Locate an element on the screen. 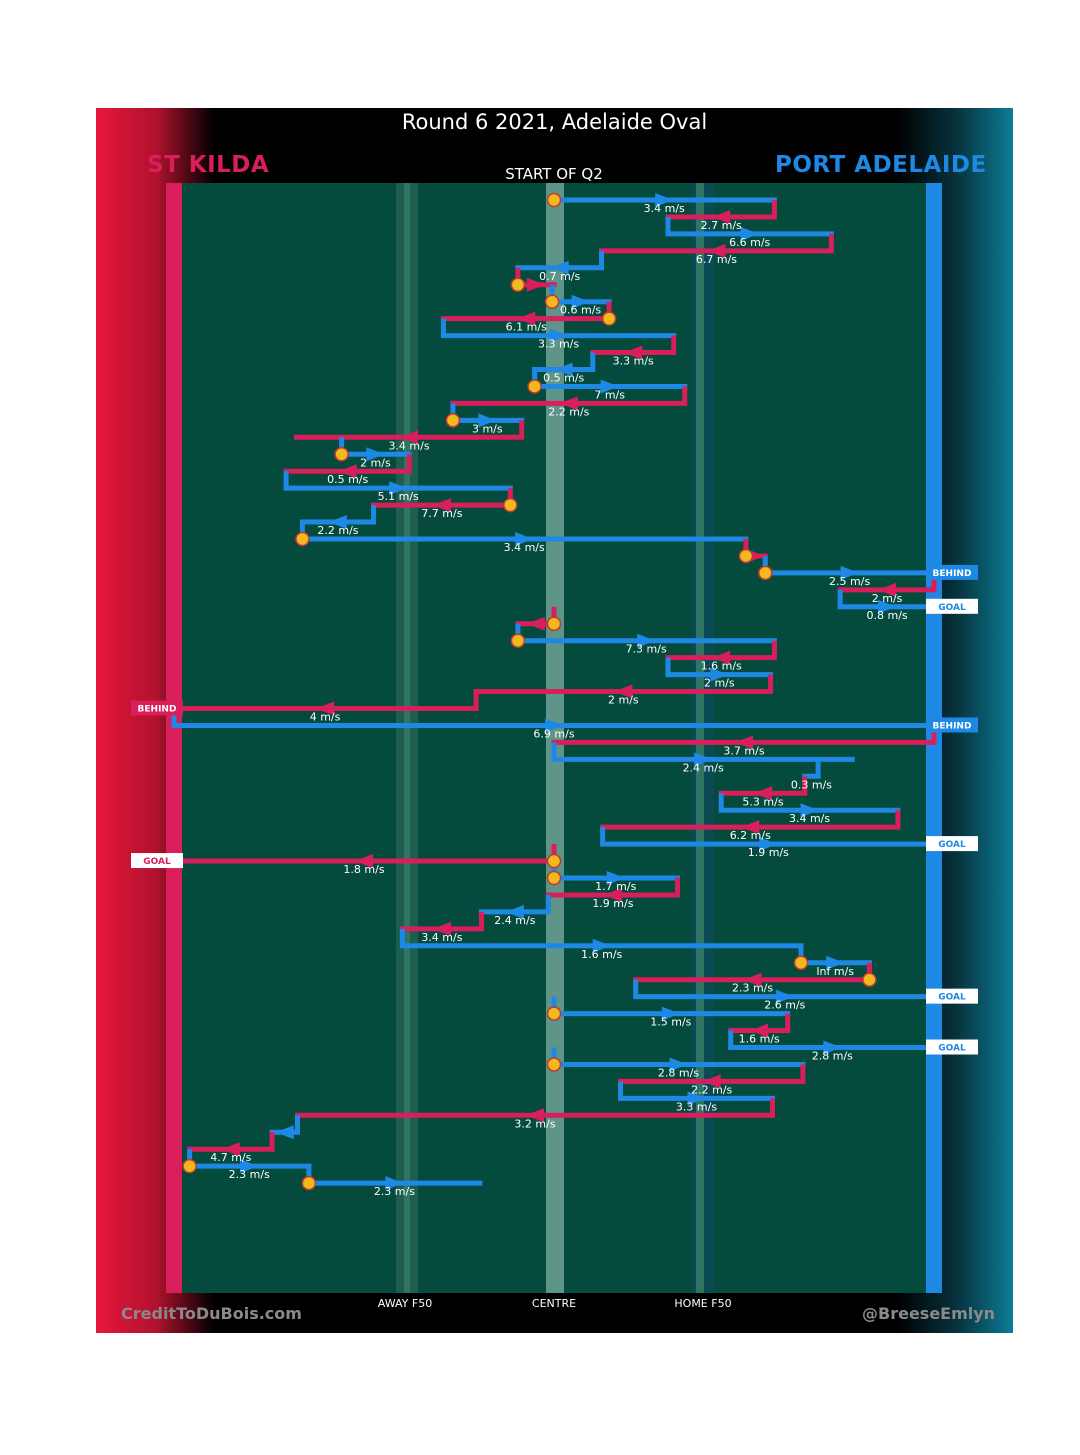  speed-label: 1.7 m/s is located at coordinates (615, 886).